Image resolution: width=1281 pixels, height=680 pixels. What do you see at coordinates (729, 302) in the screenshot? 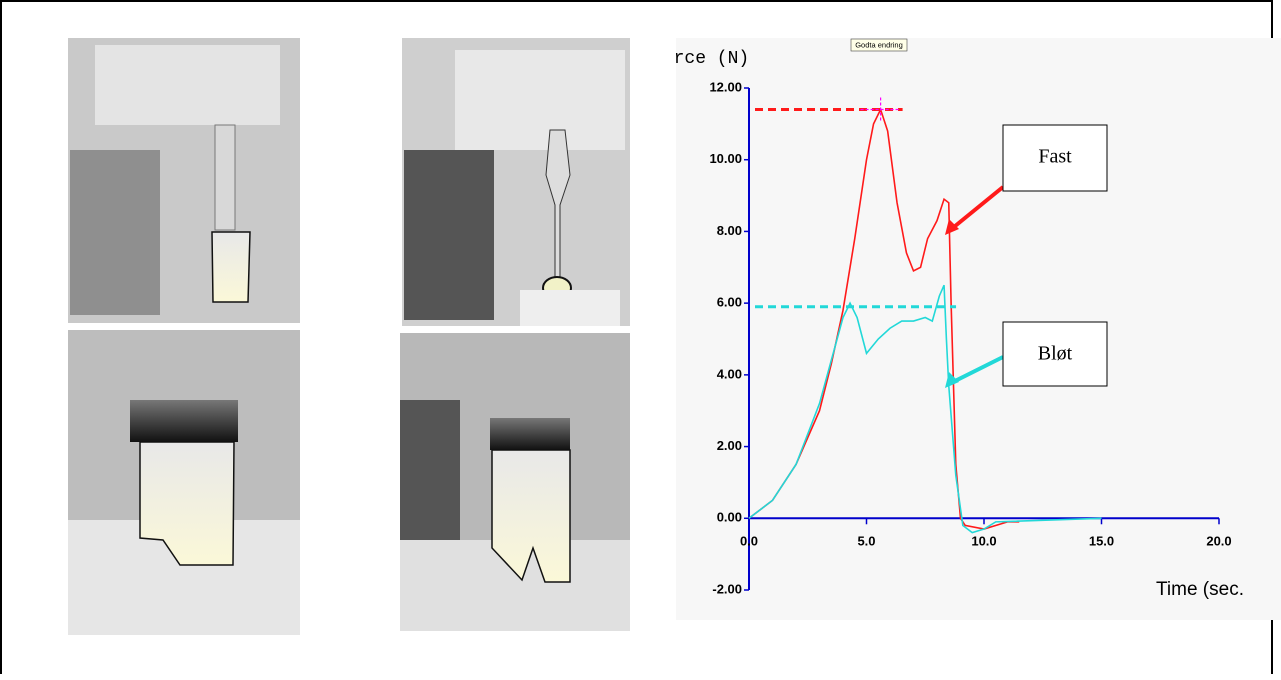
I see `y-tick-label: 6.00` at bounding box center [729, 302].